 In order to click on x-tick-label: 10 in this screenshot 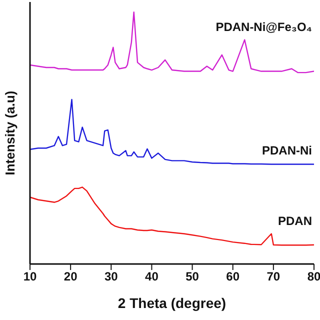, I will do `click(30, 277)`.